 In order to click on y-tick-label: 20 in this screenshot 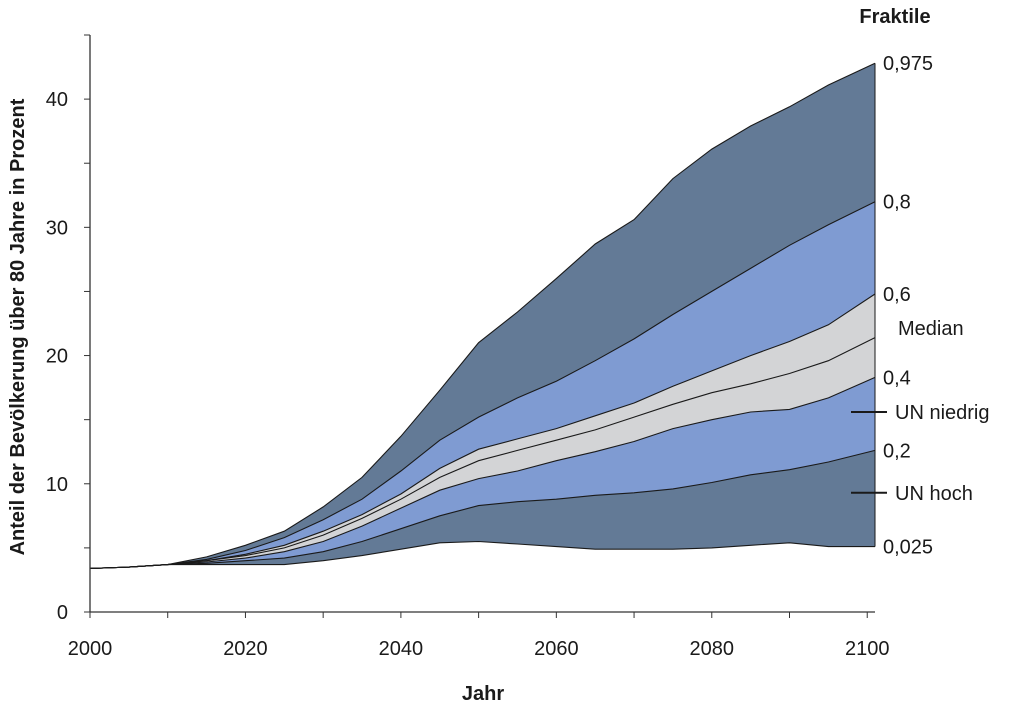, I will do `click(57, 357)`.